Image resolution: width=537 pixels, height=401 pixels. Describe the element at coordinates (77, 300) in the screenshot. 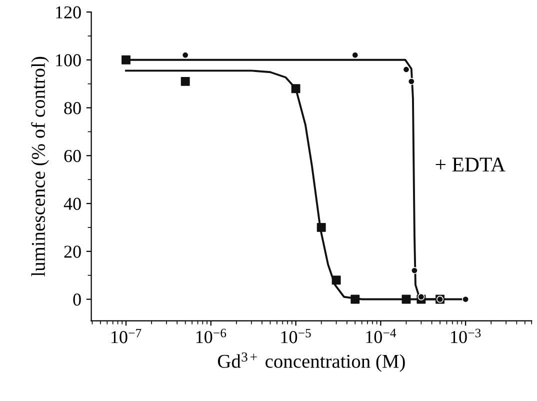

I see `y-tick-label: 0` at that location.